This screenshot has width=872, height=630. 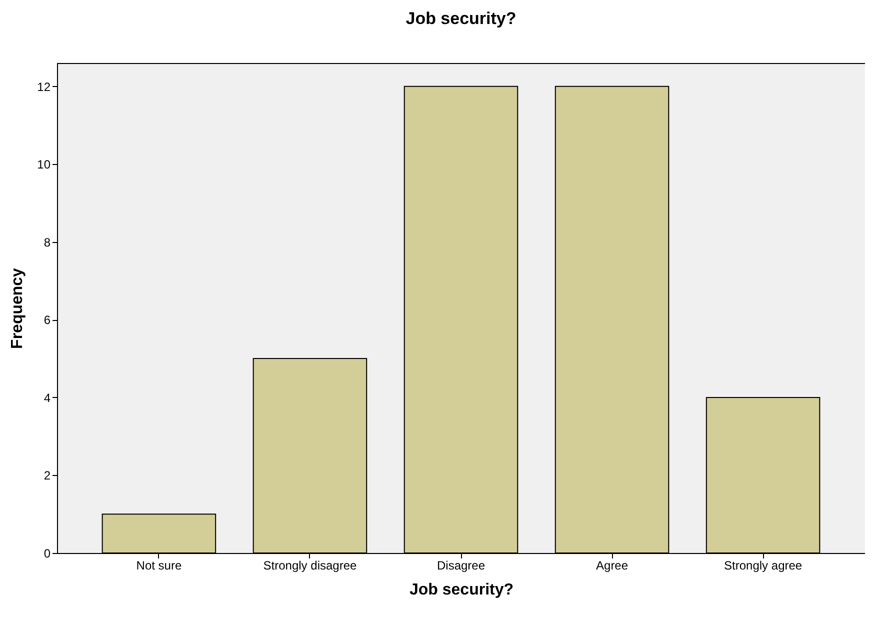 What do you see at coordinates (44, 165) in the screenshot?
I see `y-tick-label: 10` at bounding box center [44, 165].